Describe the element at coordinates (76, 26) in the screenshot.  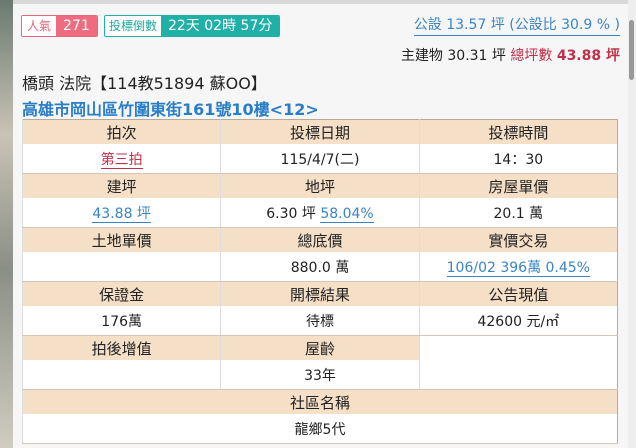
I see `popularity-value: 271` at that location.